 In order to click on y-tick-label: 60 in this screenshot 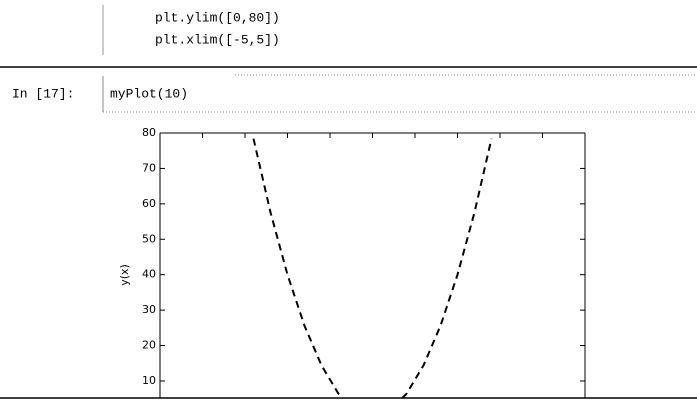, I will do `click(149, 203)`.